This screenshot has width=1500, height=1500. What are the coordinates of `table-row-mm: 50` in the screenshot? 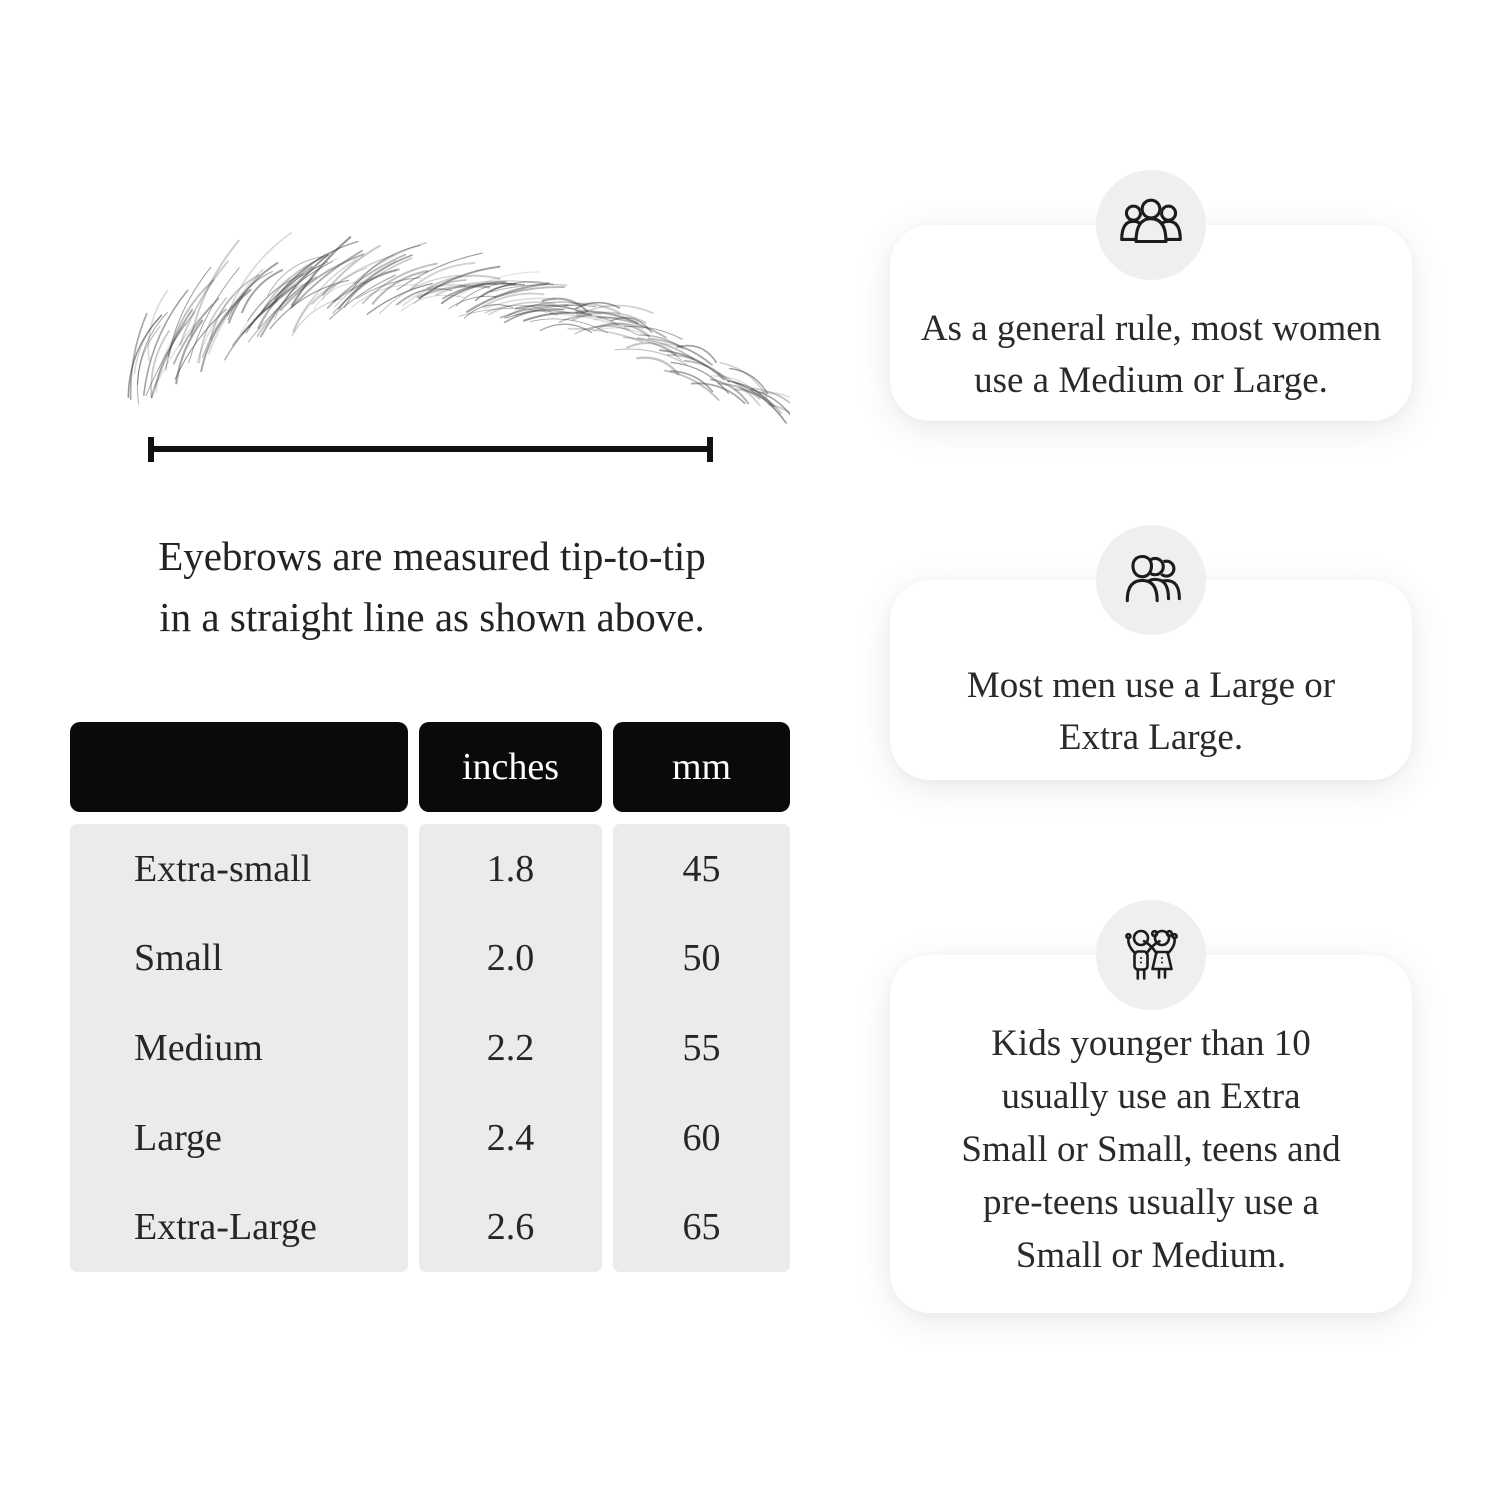 It's located at (701, 958).